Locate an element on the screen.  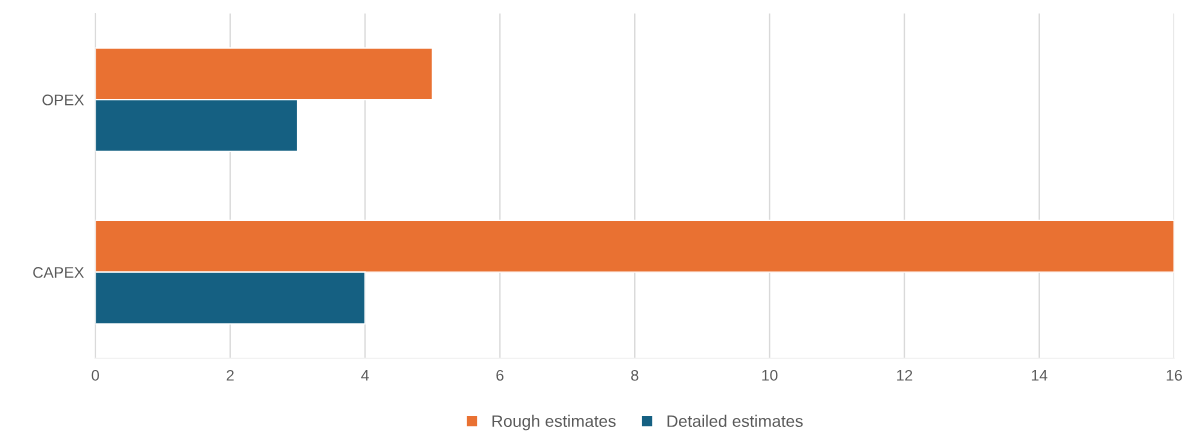
legend-label: Detailed estimates is located at coordinates (735, 421).